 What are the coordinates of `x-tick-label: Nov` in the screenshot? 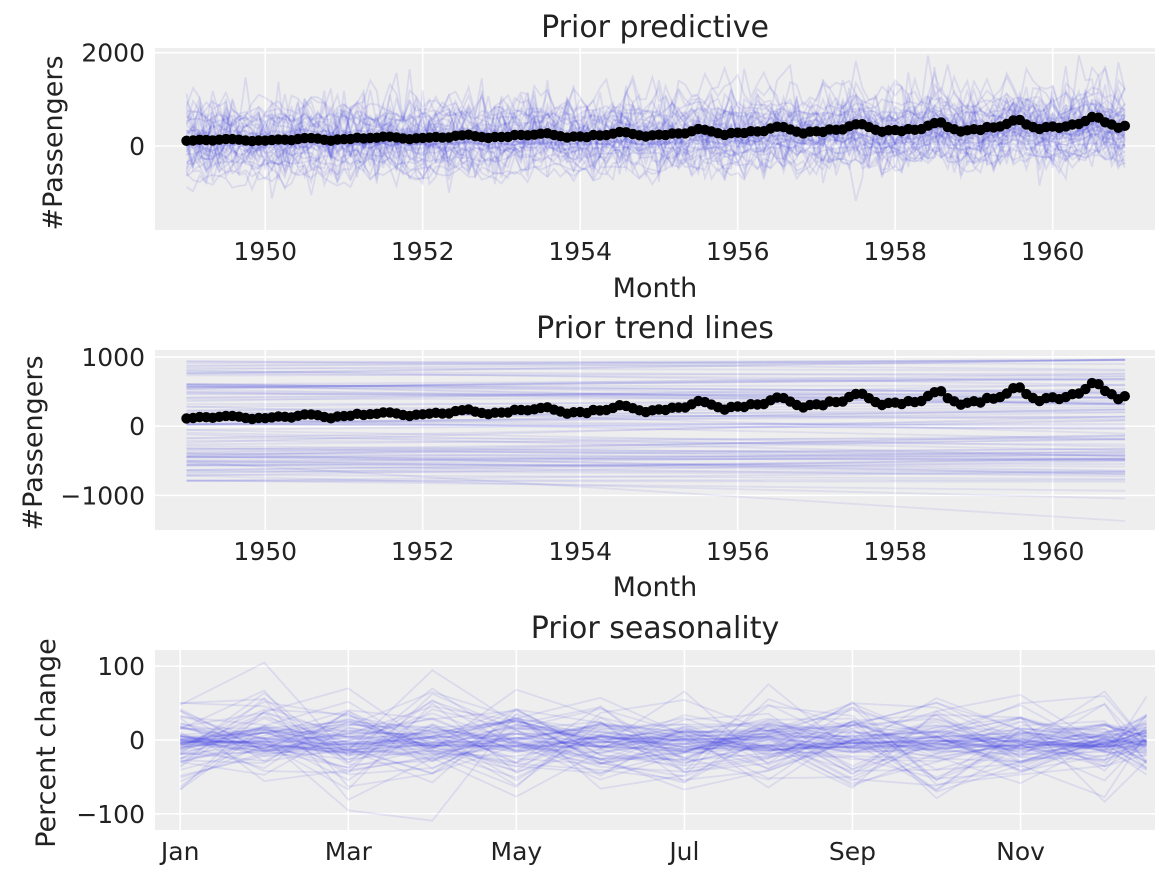 It's located at (1020, 851).